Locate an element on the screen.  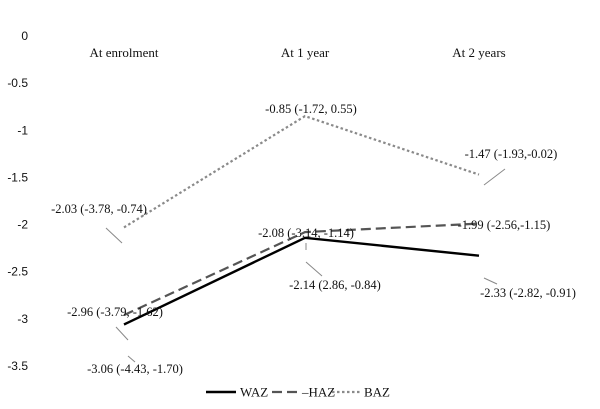
data-label-haz: -2.96 (-3.79, -1.62) is located at coordinates (115, 312).